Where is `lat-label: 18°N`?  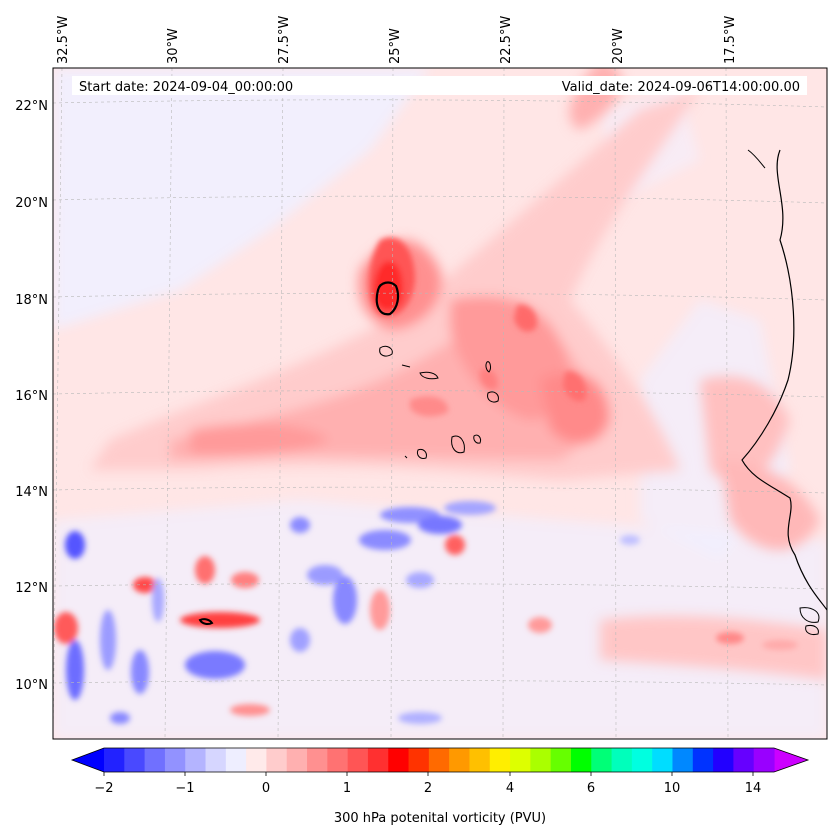
lat-label: 18°N is located at coordinates (31, 300).